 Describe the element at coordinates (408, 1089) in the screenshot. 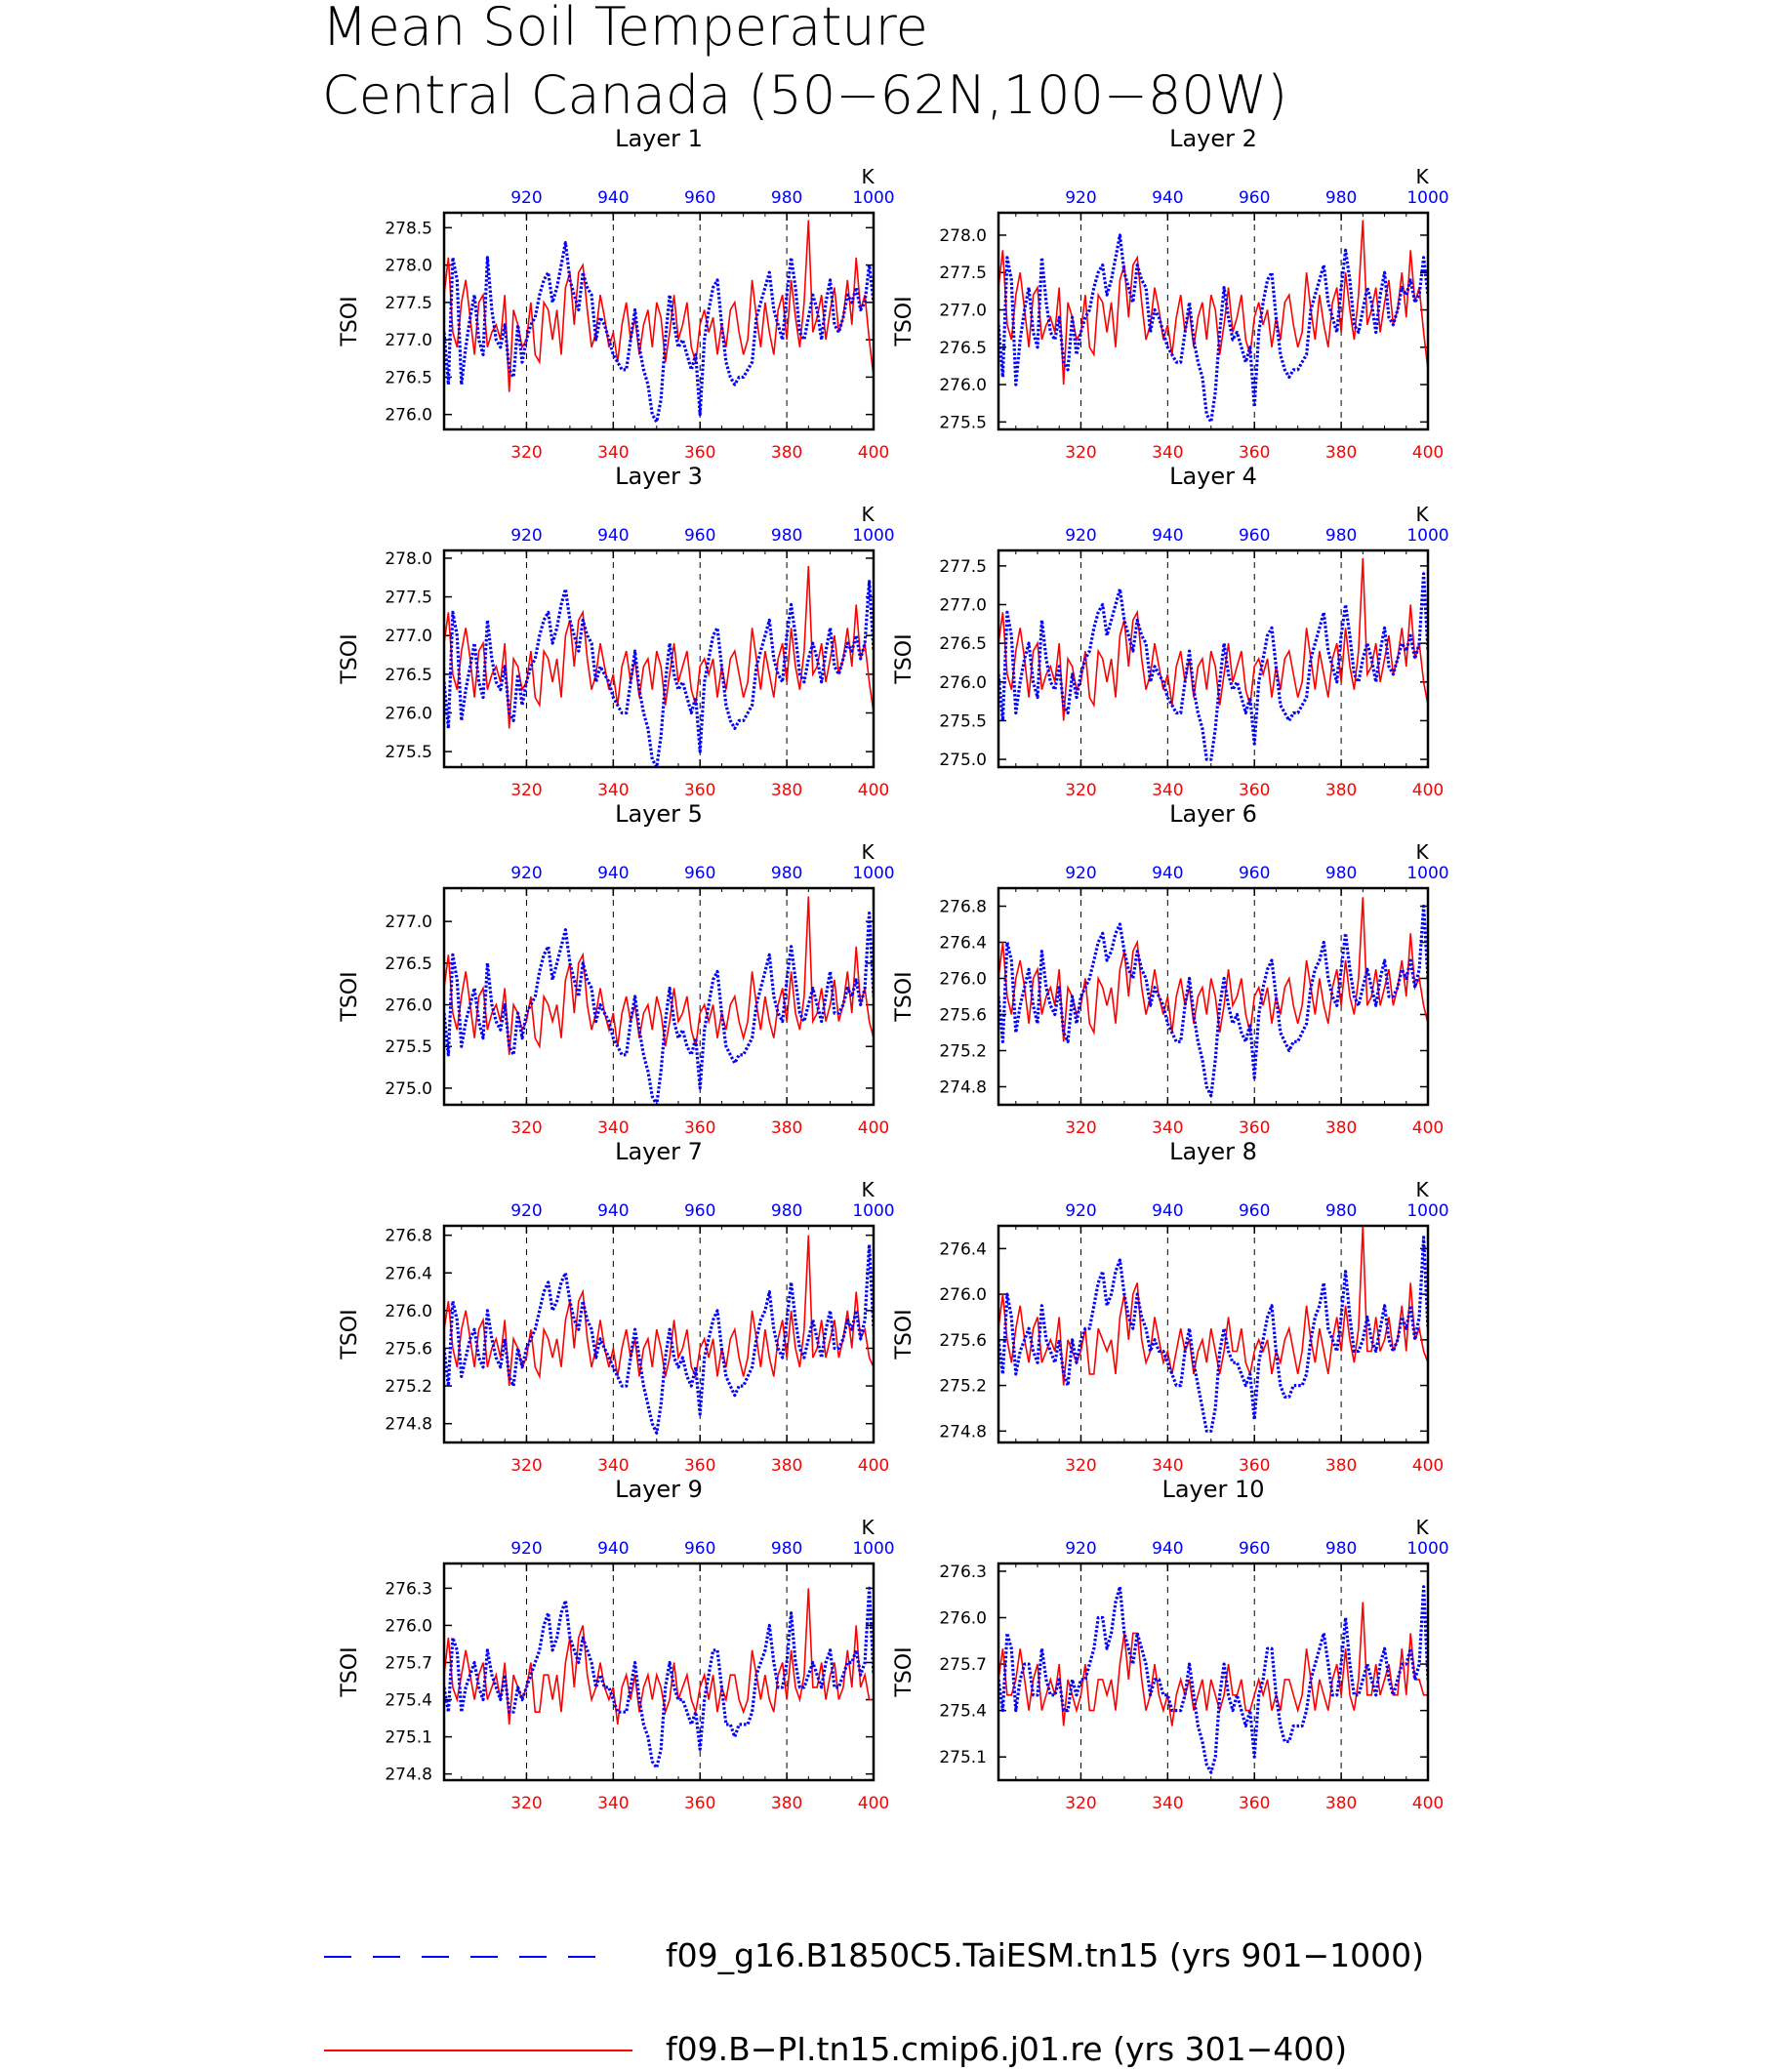

I see `y-tick-label: 275.0` at that location.